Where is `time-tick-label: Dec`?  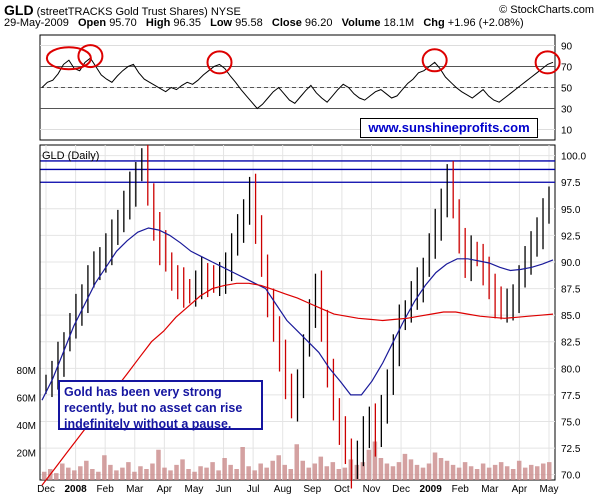
time-tick-label: Dec is located at coordinates (46, 489).